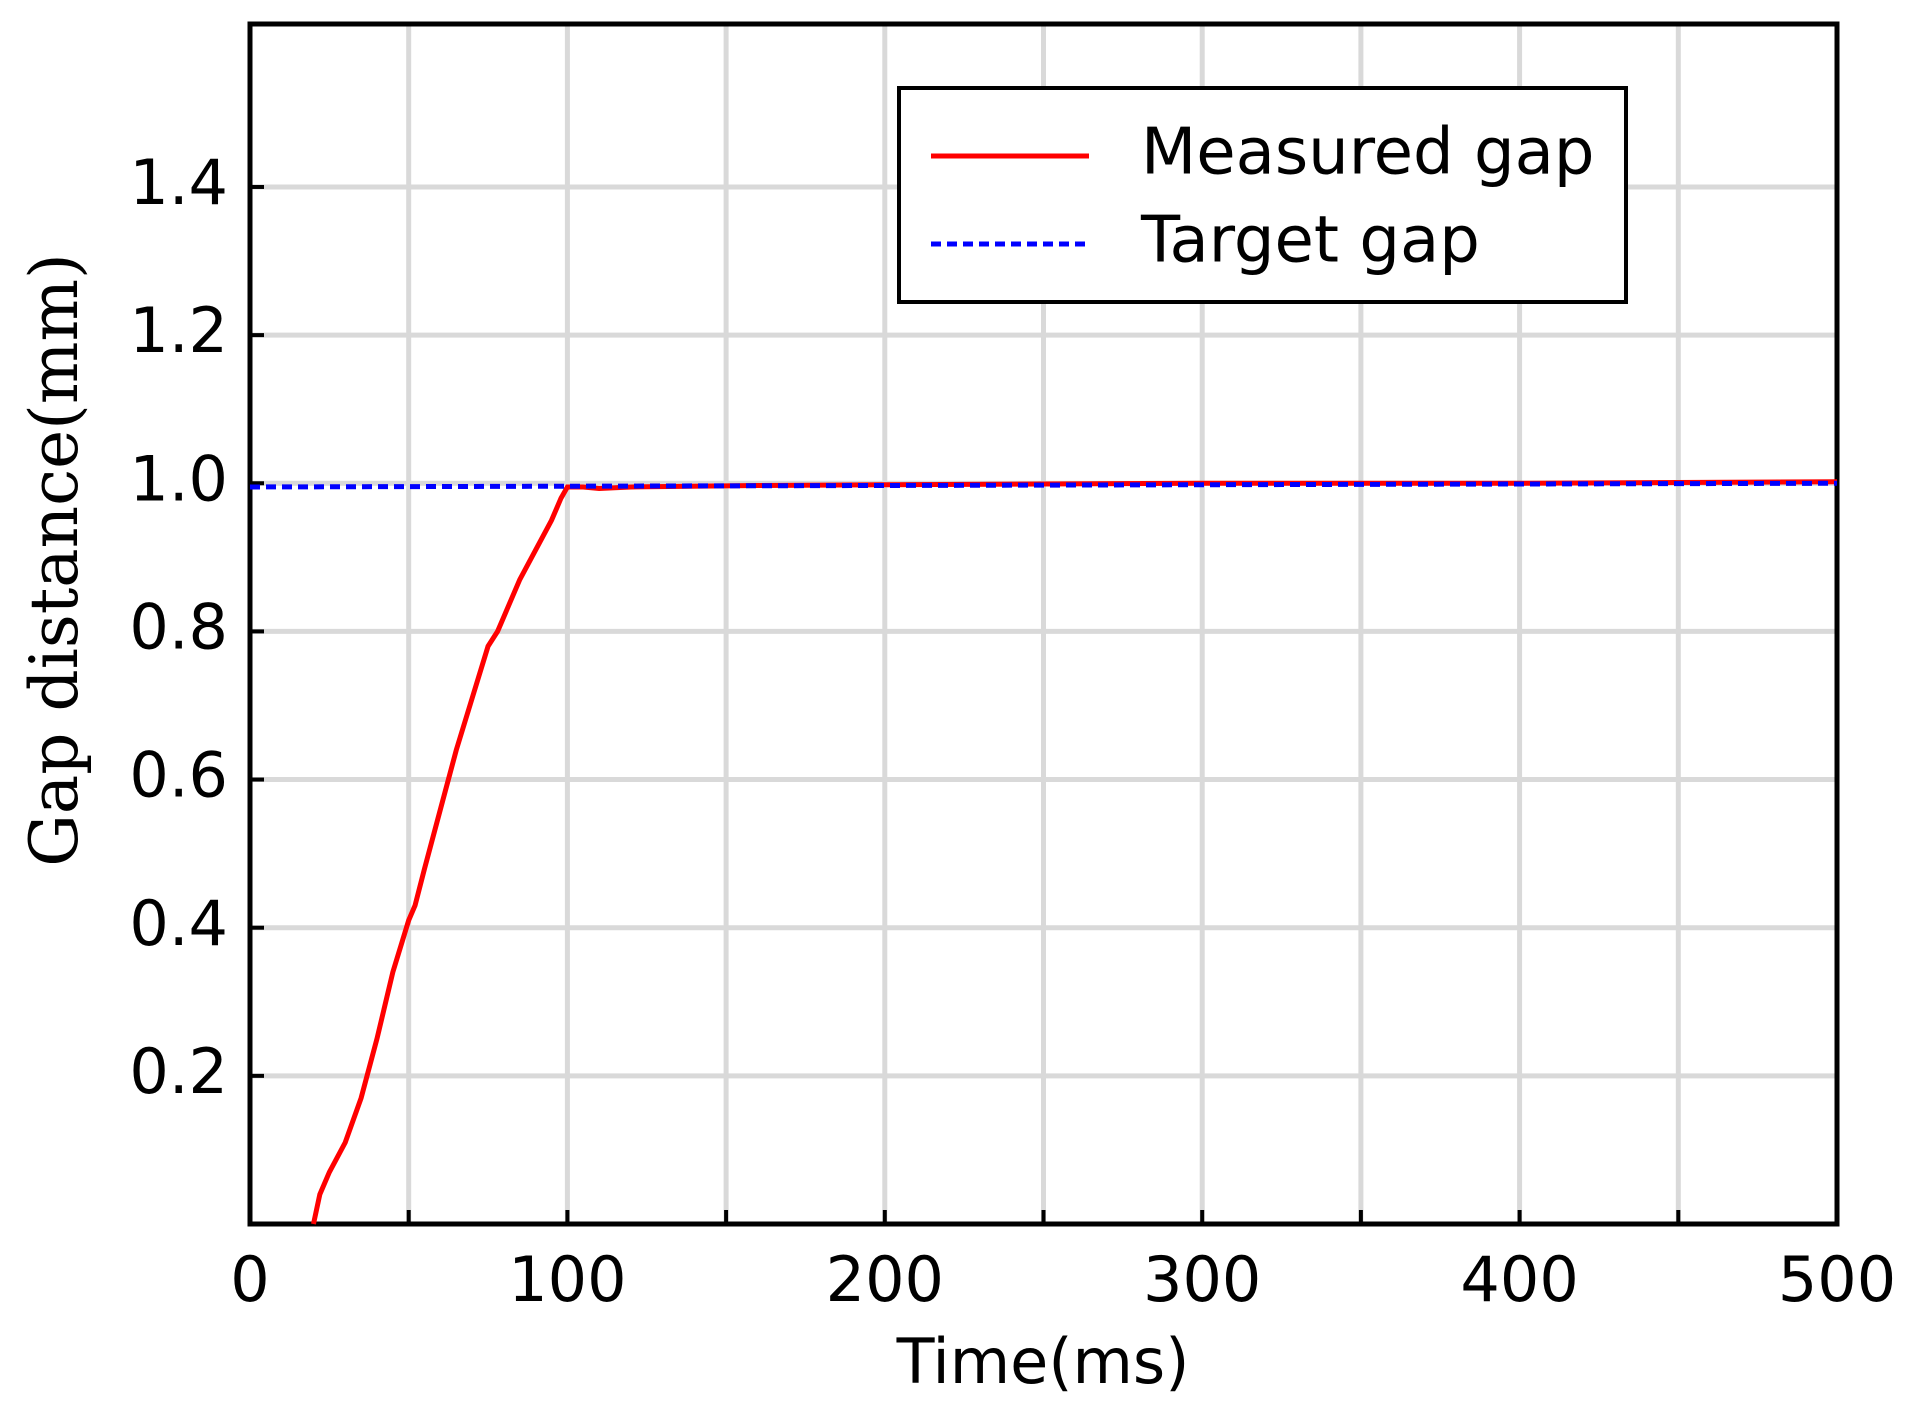 The height and width of the screenshot is (1422, 1910). Describe the element at coordinates (1043, 485) in the screenshot. I see `data-line` at that location.